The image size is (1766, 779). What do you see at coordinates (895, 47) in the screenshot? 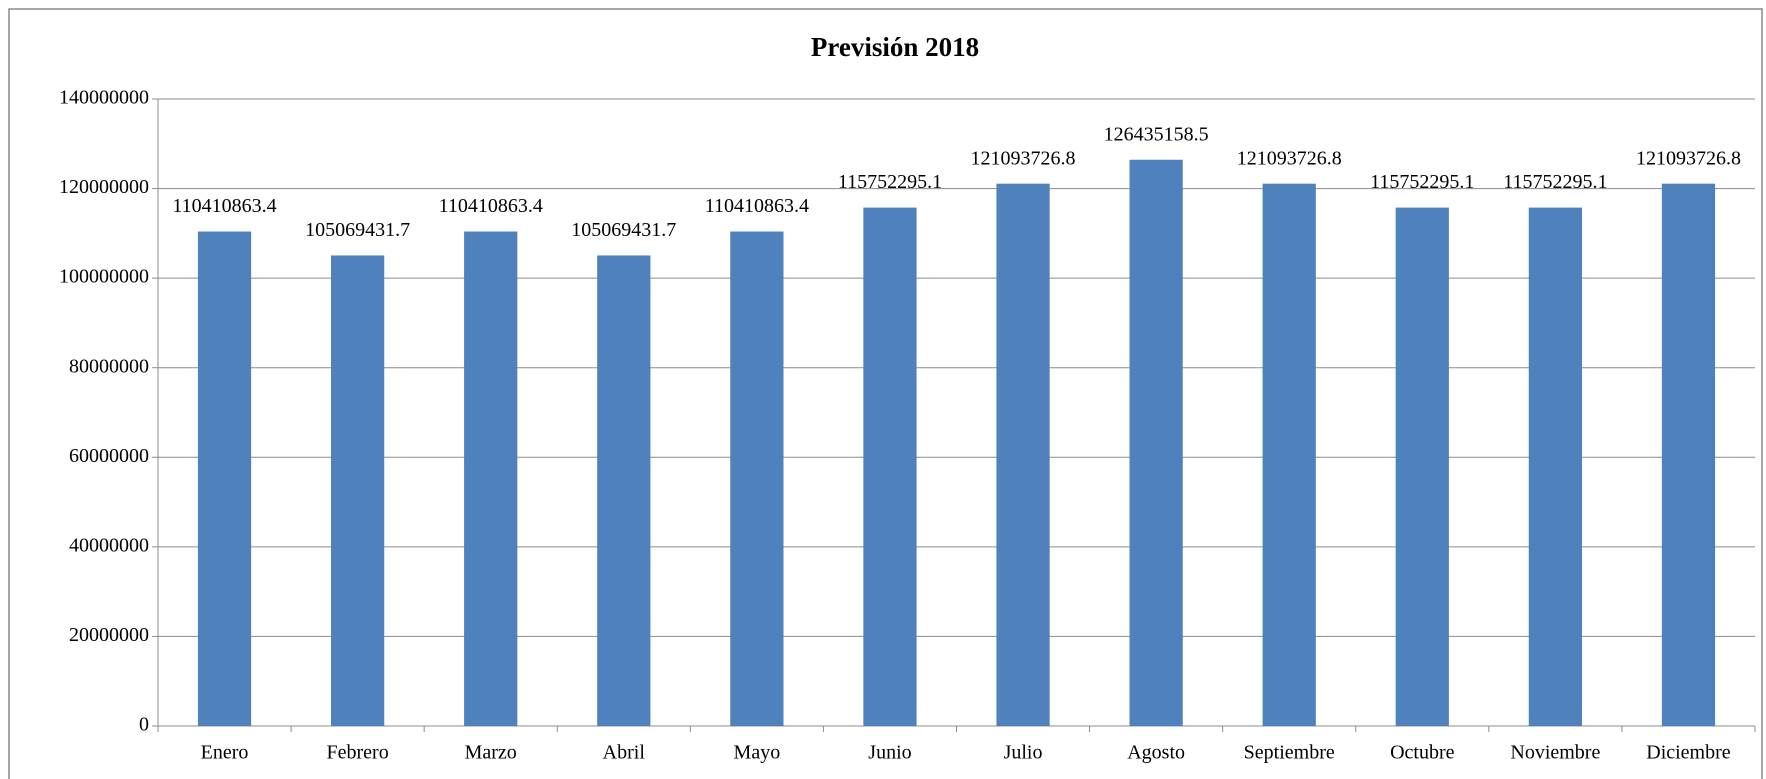
I see `chart-title: Previsión 2018` at bounding box center [895, 47].